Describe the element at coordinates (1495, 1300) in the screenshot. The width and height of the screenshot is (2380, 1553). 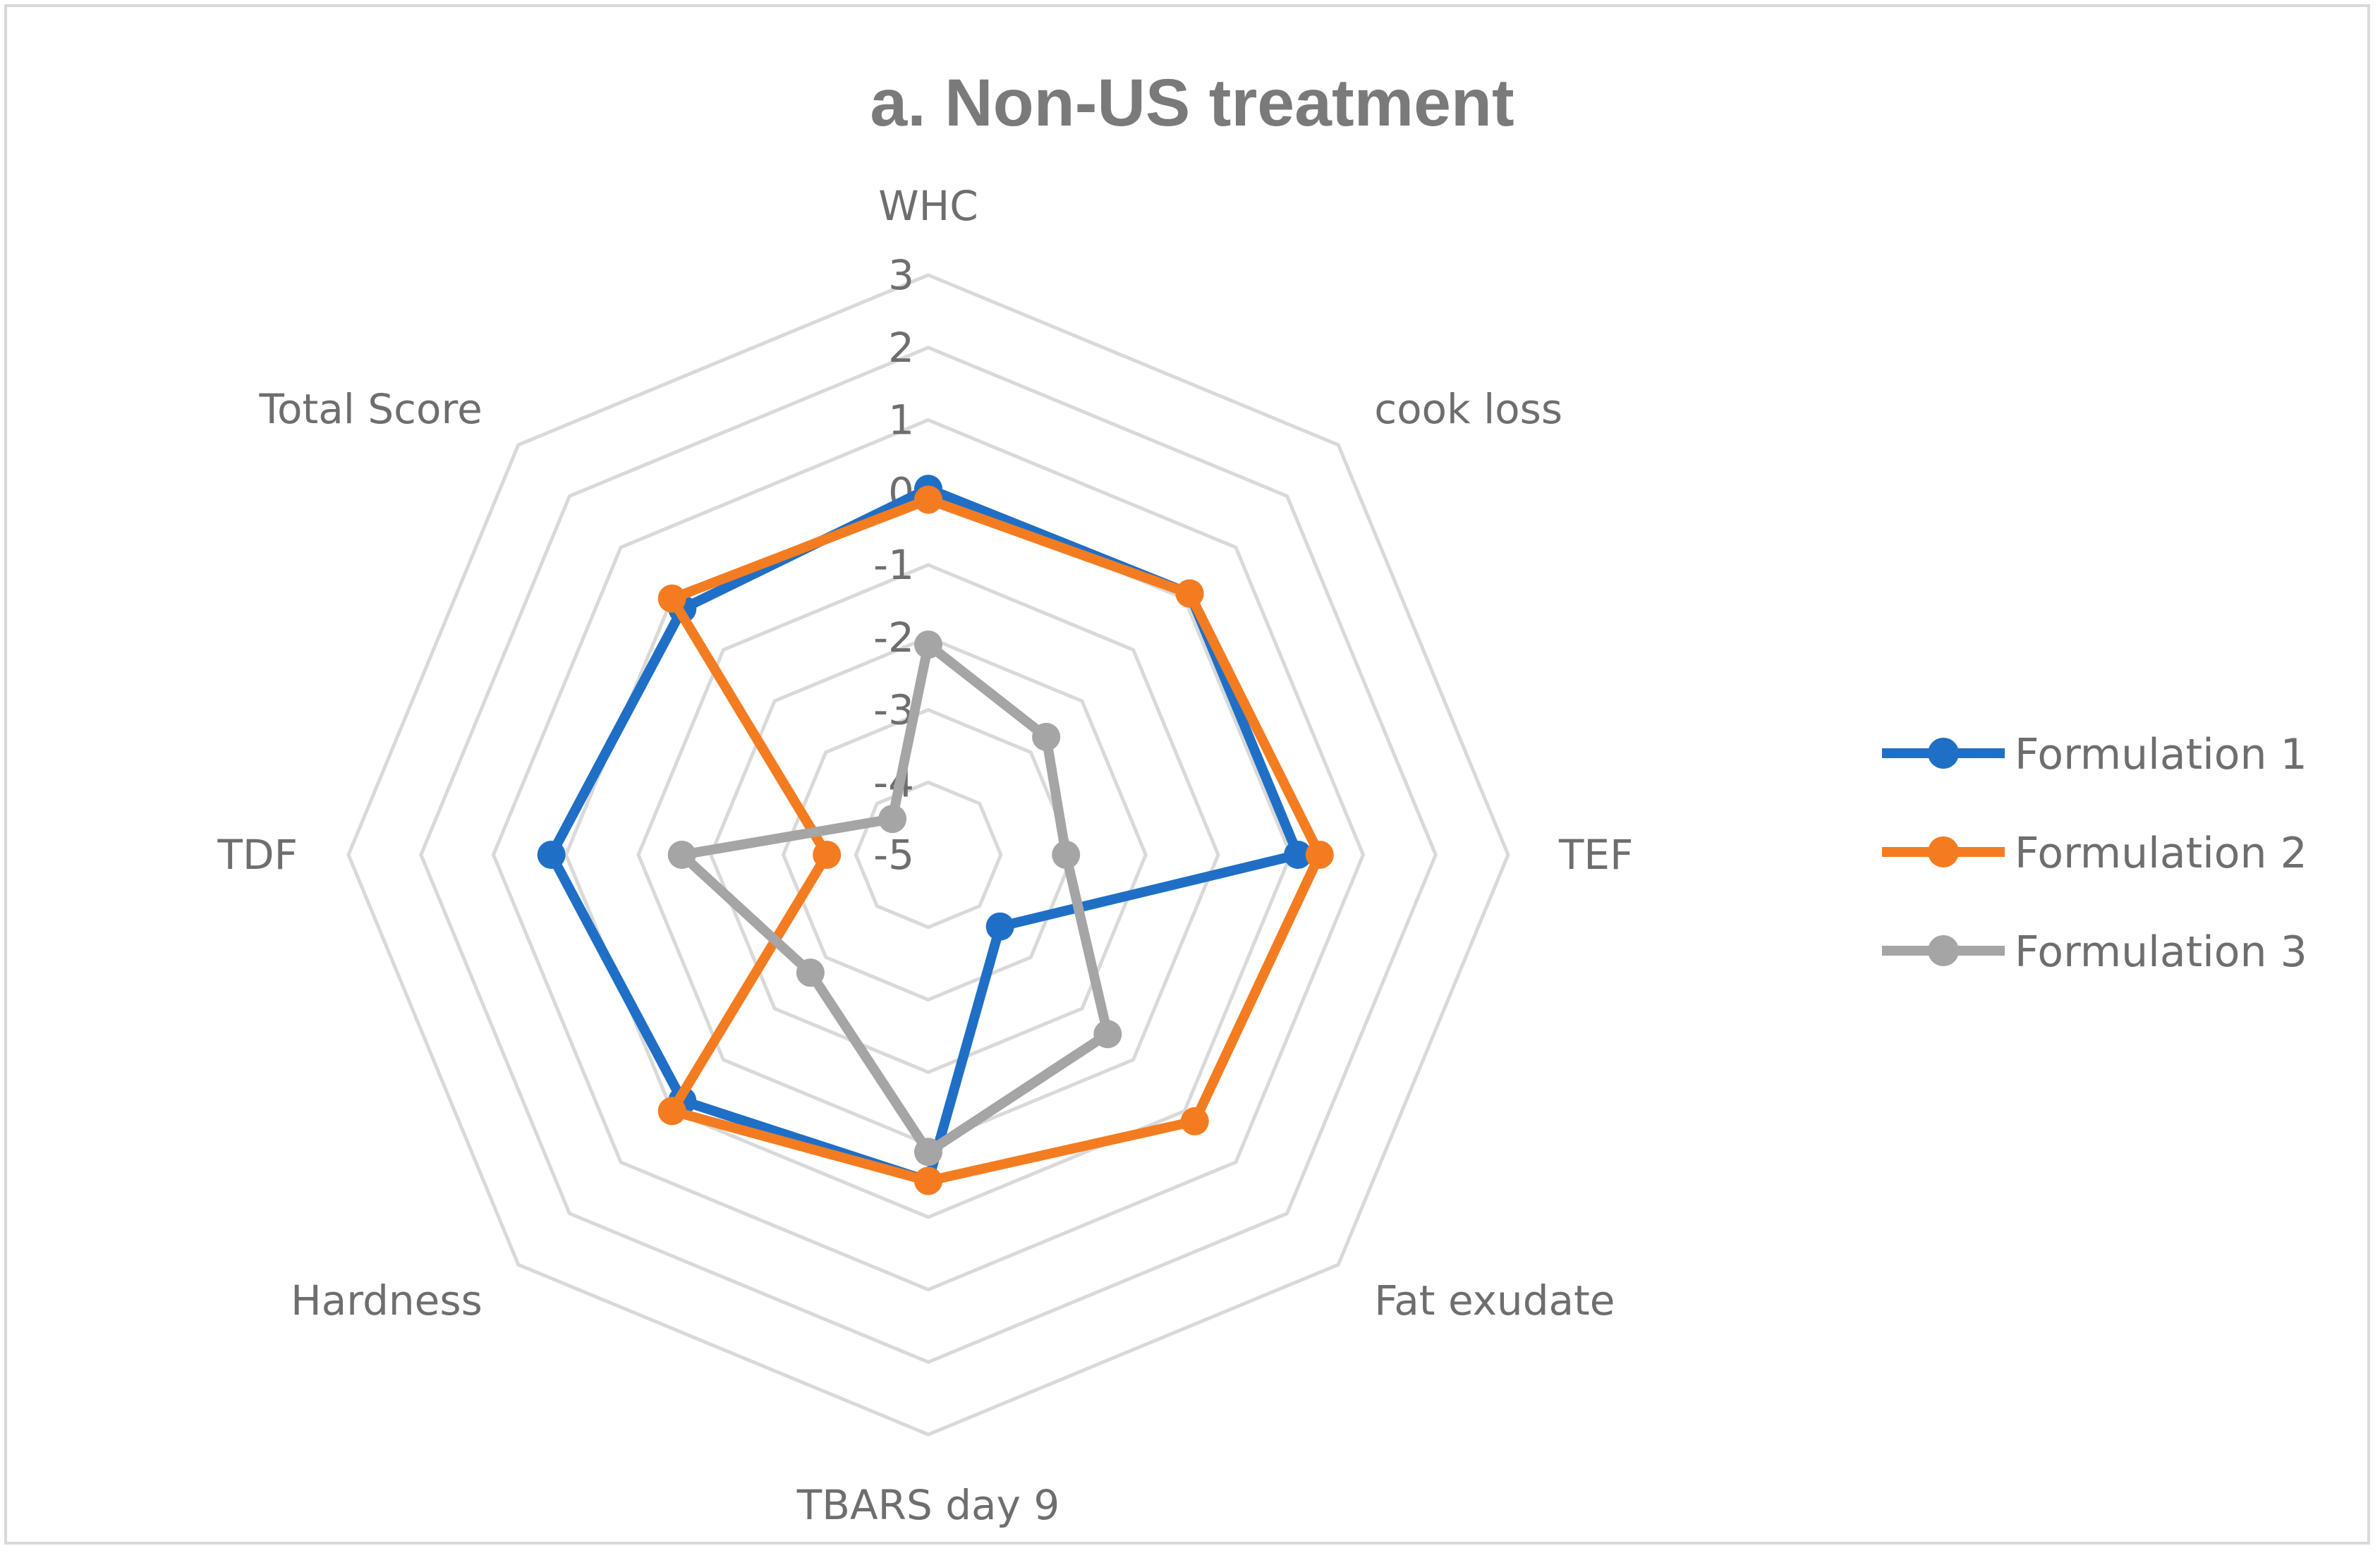
I see `category-label-3: Fat exudate` at that location.